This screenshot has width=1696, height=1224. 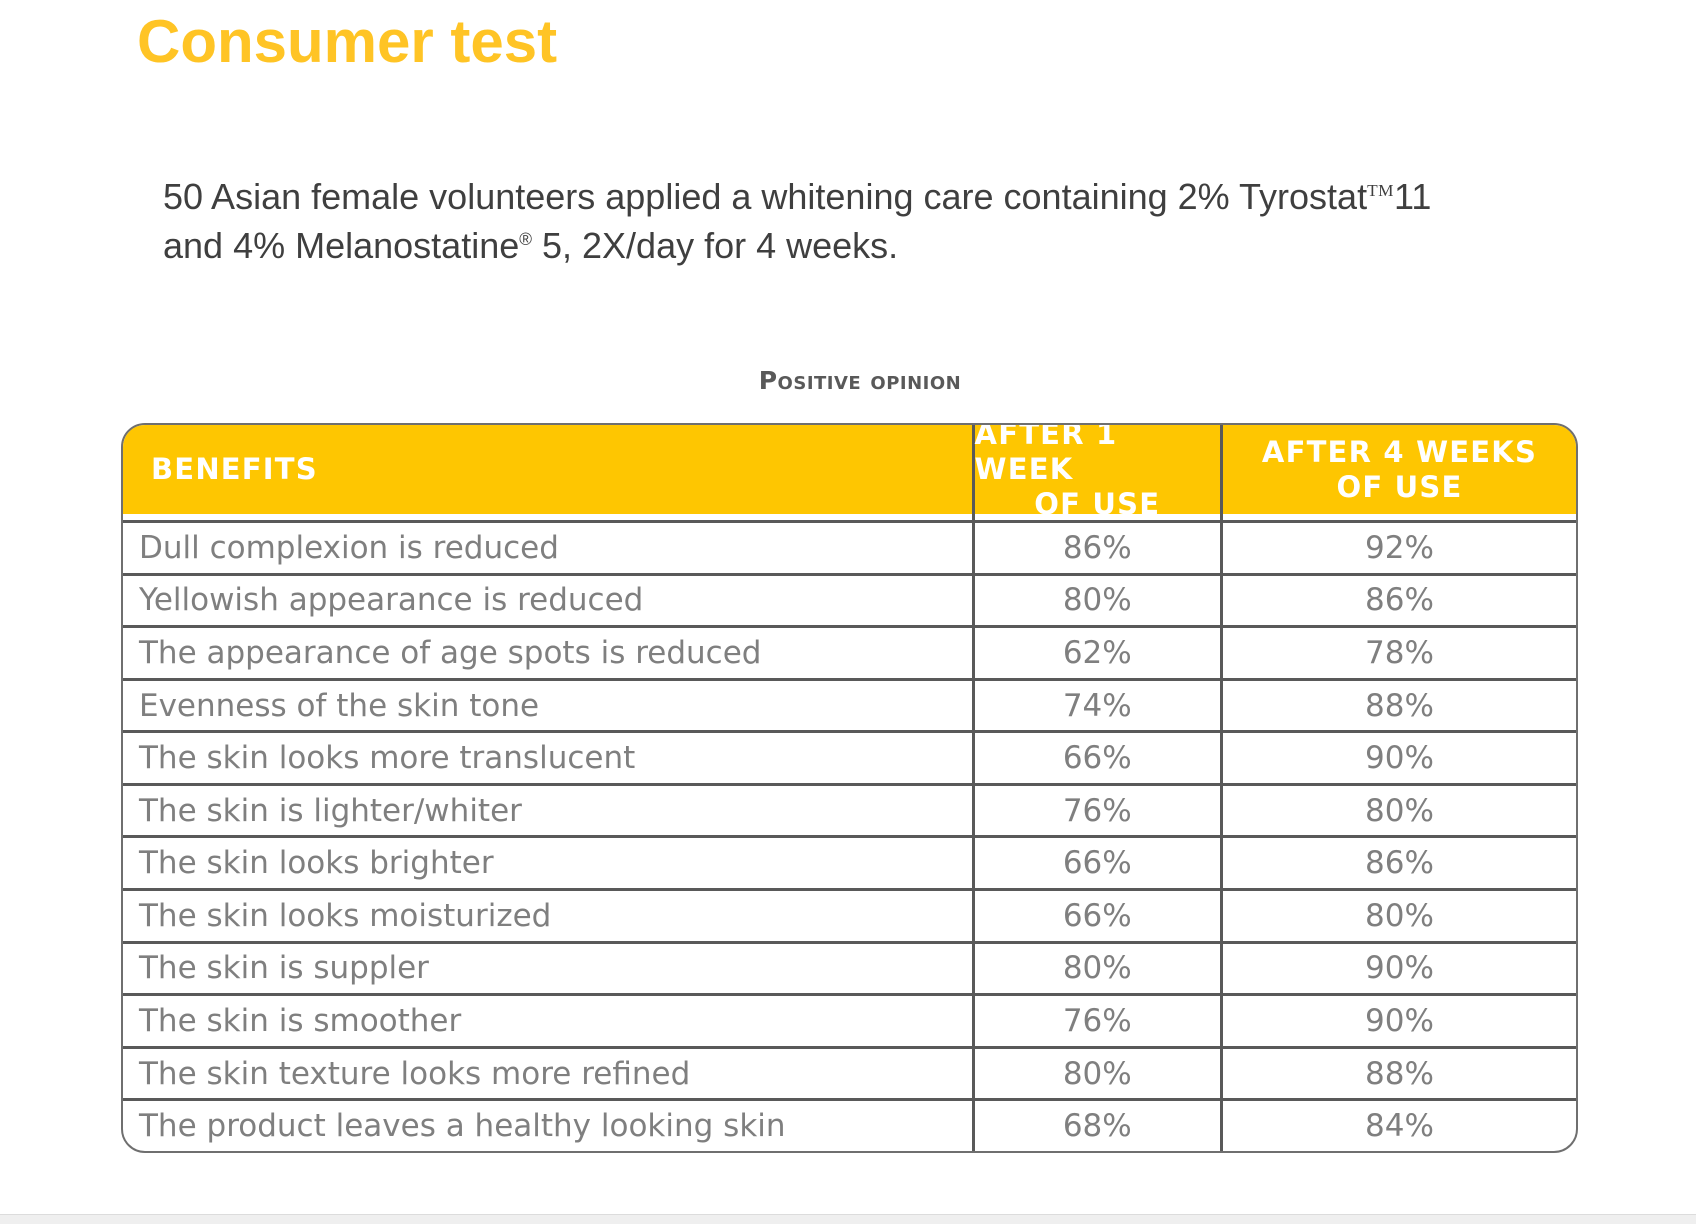 What do you see at coordinates (391, 600) in the screenshot?
I see `benefit-cell: Yellowish appearance is reduced` at bounding box center [391, 600].